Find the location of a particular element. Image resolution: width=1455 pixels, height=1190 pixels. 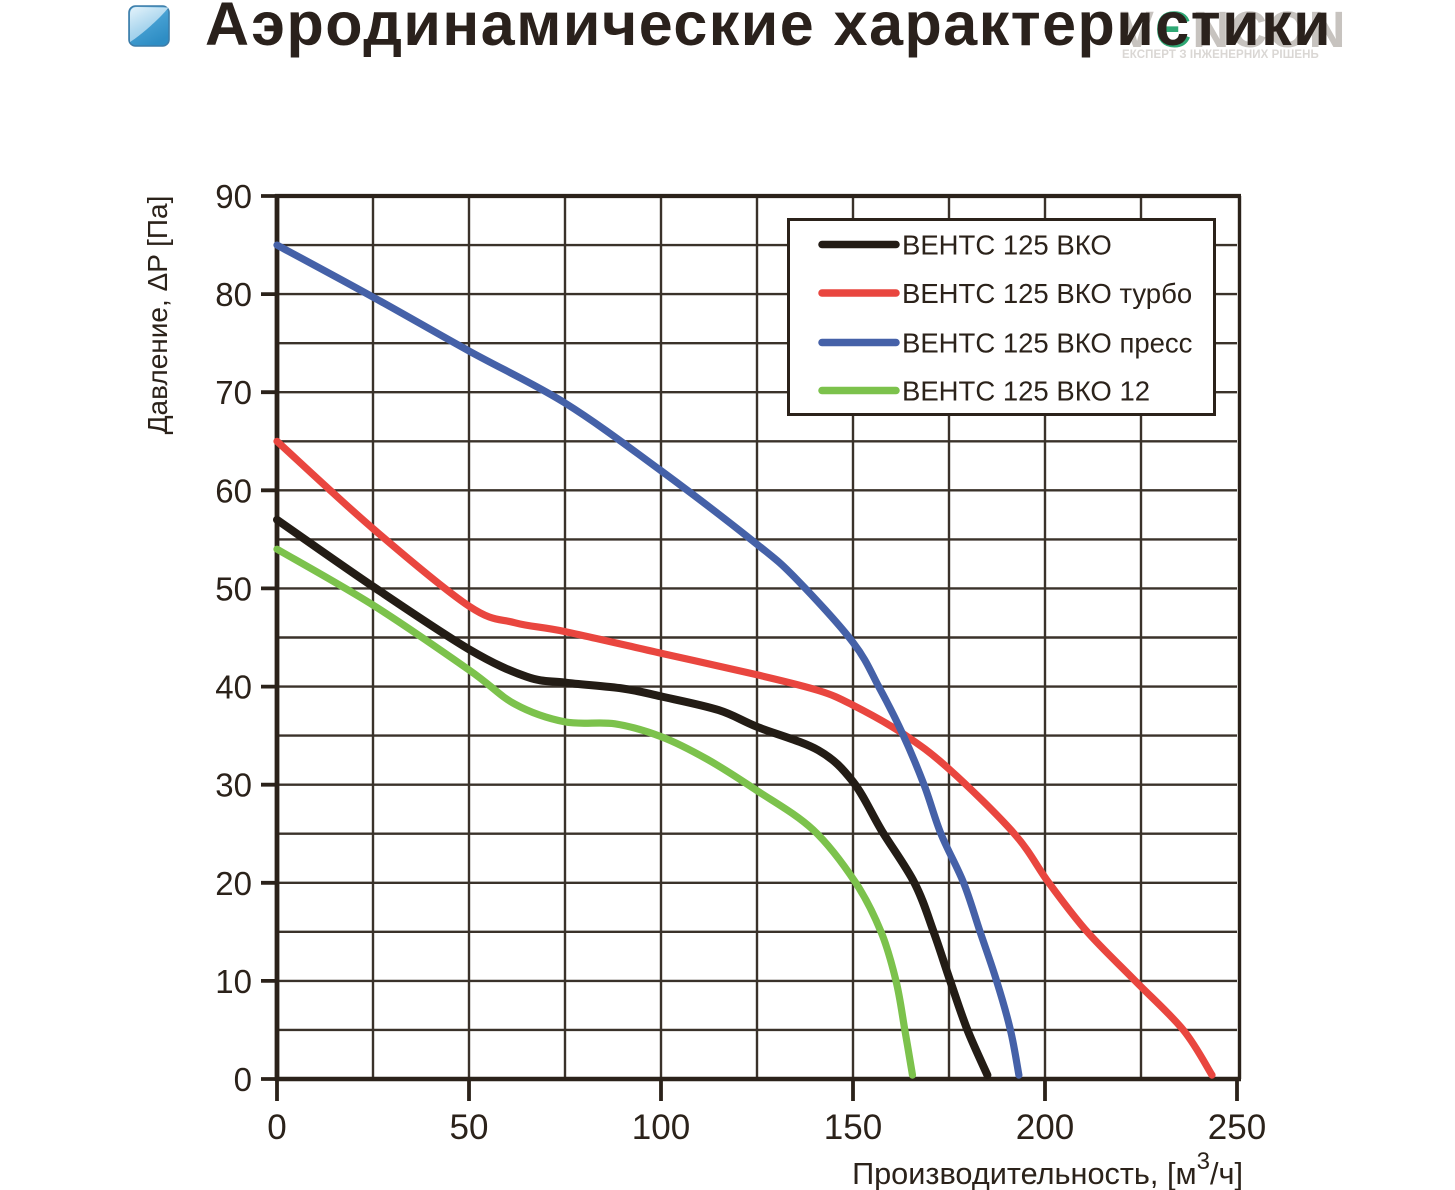

svg-text: ВЕНТС 125 ВКО пресс is located at coordinates (1047, 343).